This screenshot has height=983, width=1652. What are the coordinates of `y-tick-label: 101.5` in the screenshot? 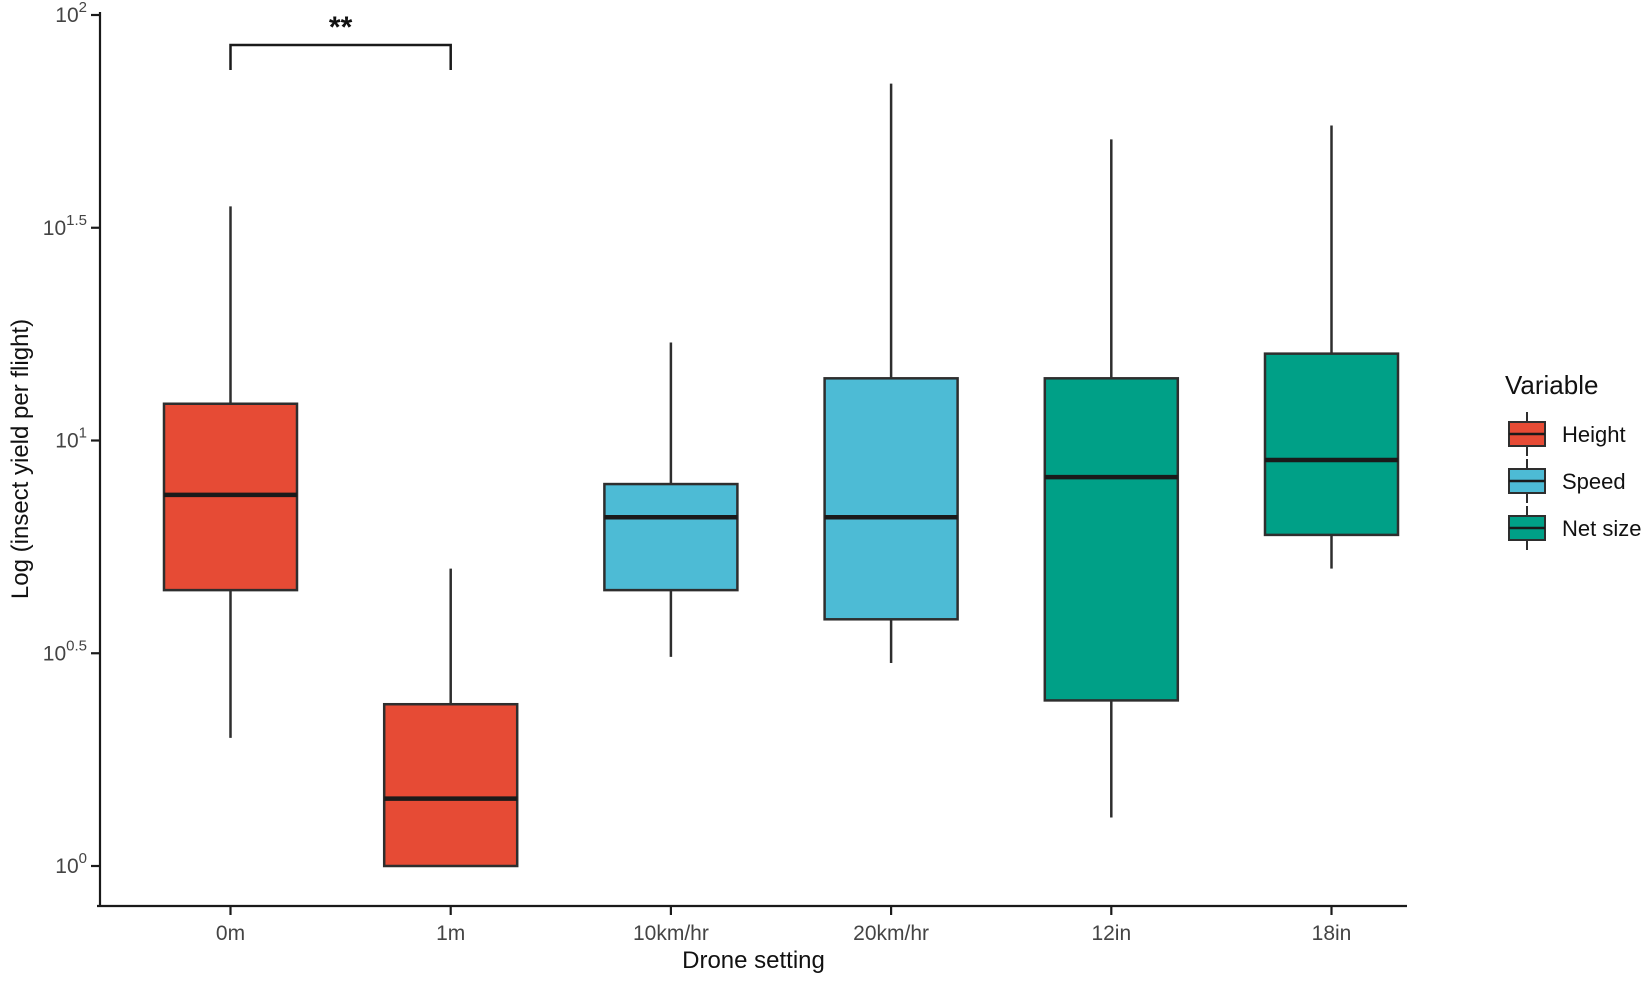 It's located at (65, 226).